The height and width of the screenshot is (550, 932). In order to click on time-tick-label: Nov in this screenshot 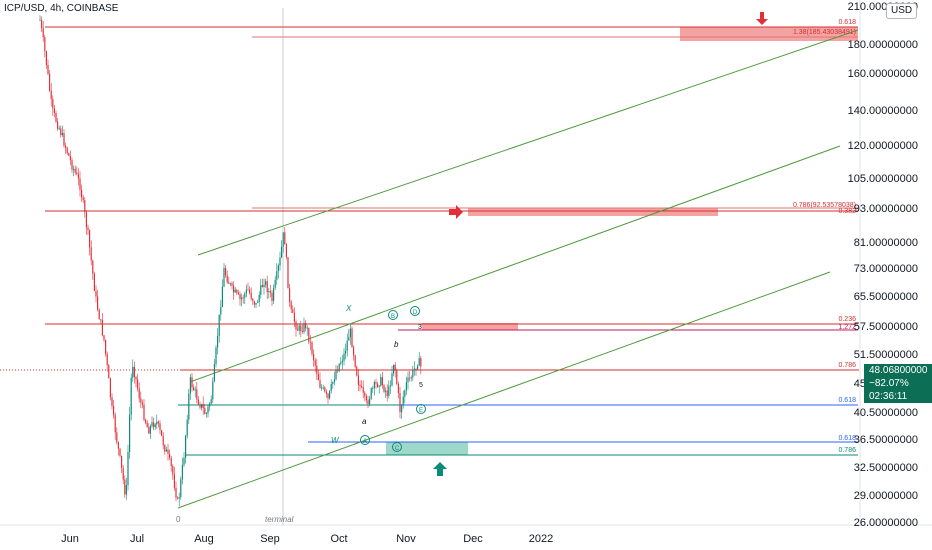, I will do `click(406, 539)`.